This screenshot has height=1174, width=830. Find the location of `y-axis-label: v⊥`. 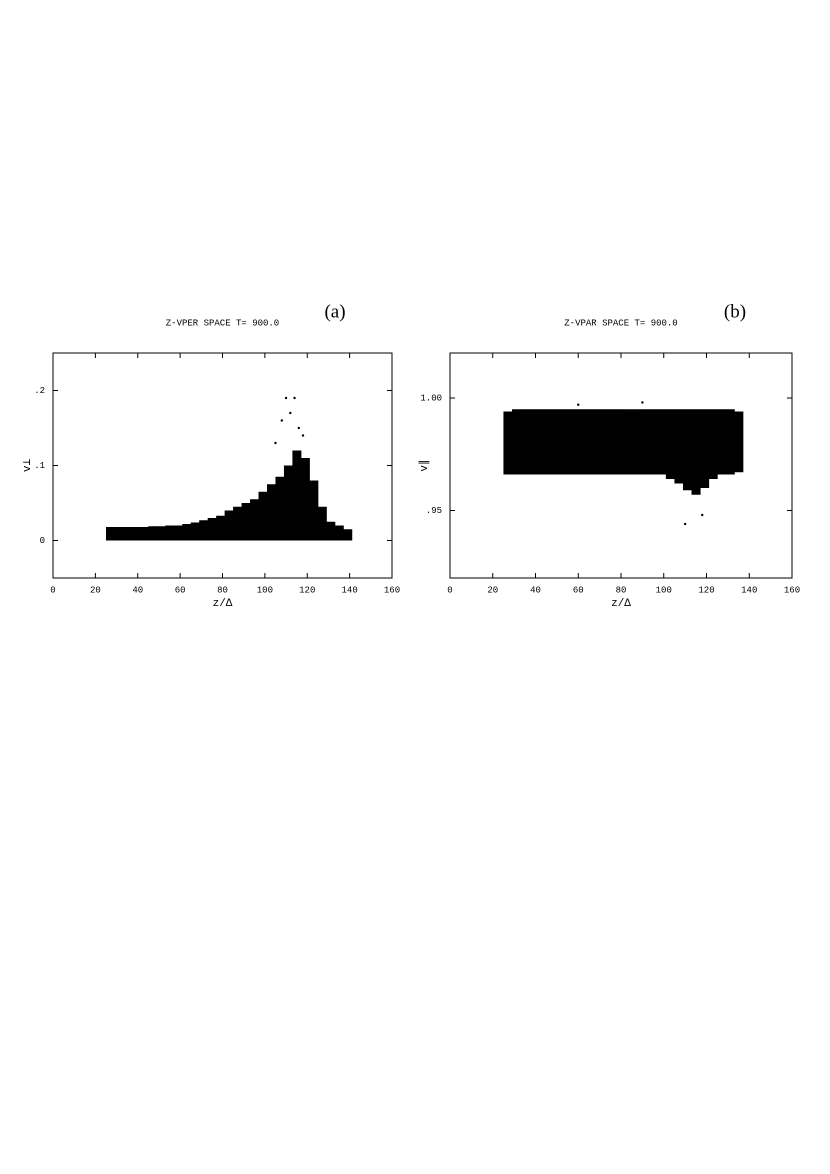

y-axis-label: v⊥ is located at coordinates (28, 466).